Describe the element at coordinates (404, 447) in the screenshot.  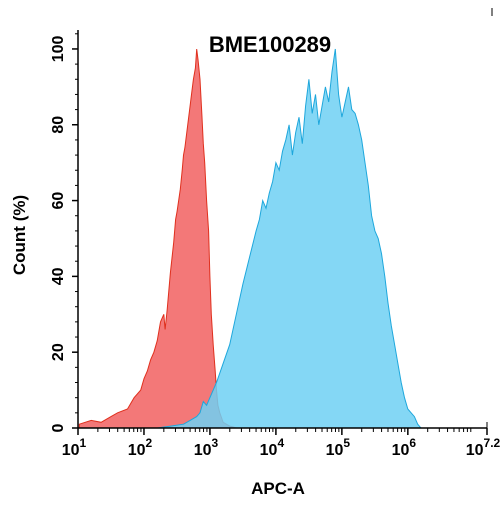
I see `x-tick-label-6: 10⁶` at that location.